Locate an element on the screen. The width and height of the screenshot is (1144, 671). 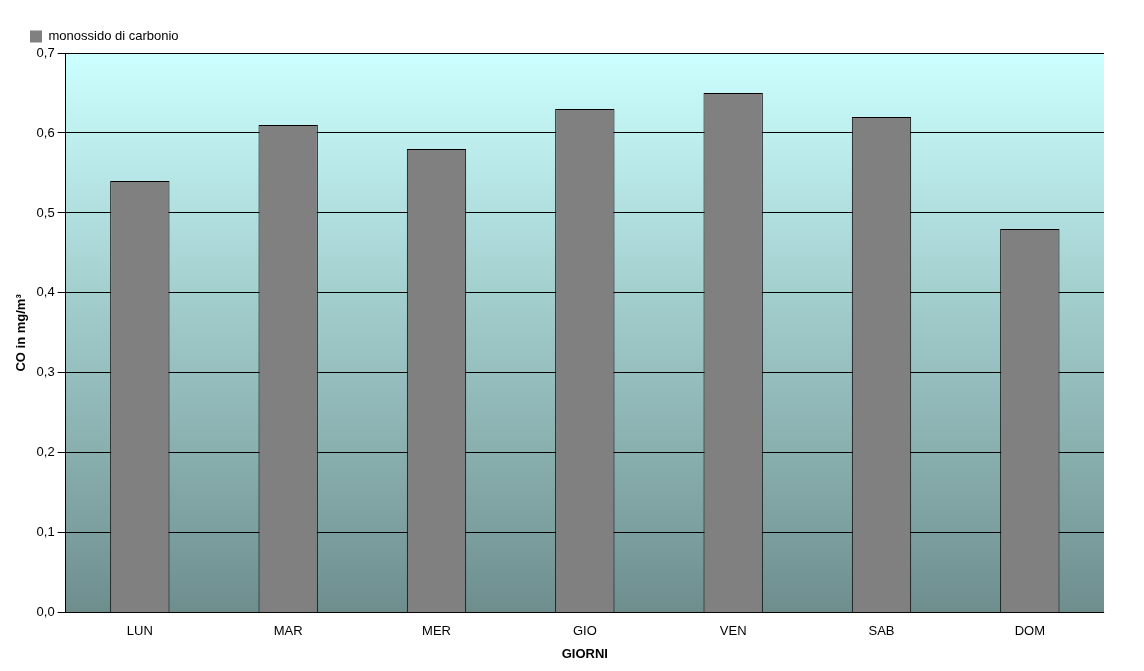
x-tick-label: VEN is located at coordinates (733, 631).